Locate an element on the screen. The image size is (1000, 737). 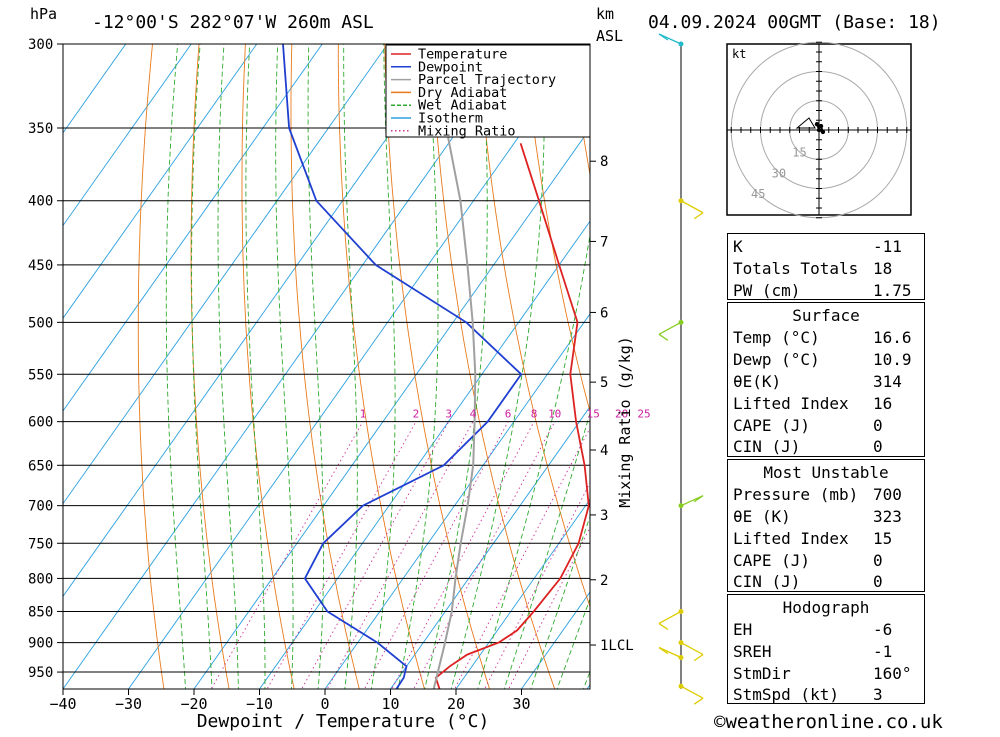
pressure-tick-label: 950 is located at coordinates (40, 673).